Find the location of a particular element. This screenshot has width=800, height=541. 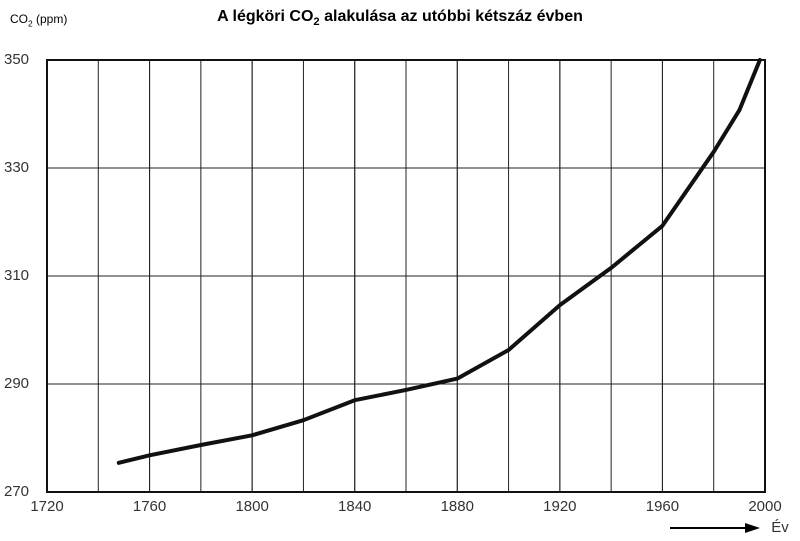

y-axis-label: CO2 (ppm) is located at coordinates (38, 20).